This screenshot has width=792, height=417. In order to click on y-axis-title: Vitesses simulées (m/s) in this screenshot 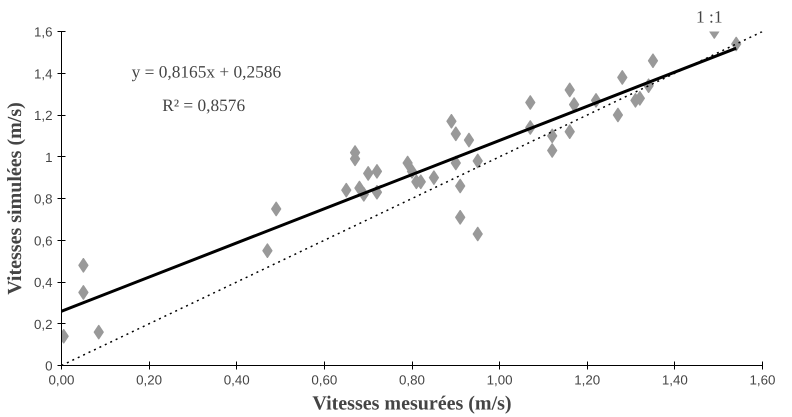, I will do `click(15, 198)`.